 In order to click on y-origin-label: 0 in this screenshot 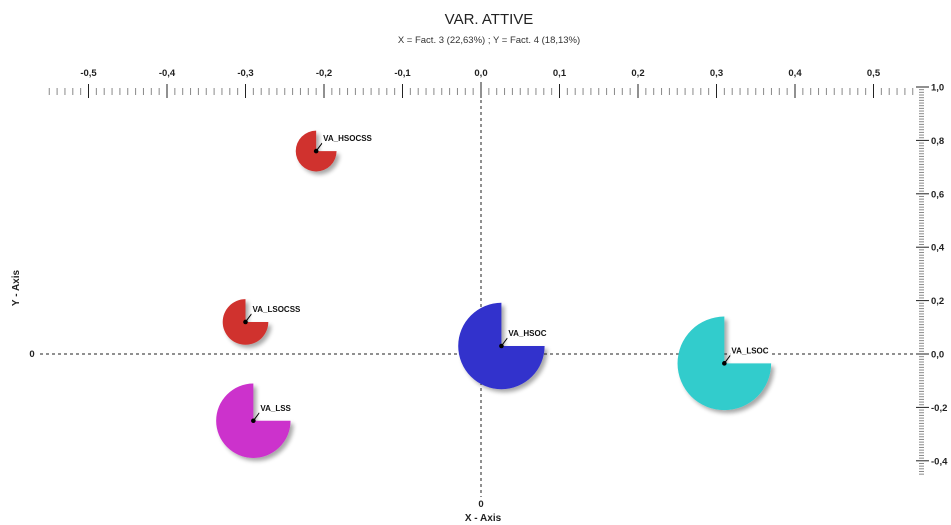, I will do `click(31, 354)`.